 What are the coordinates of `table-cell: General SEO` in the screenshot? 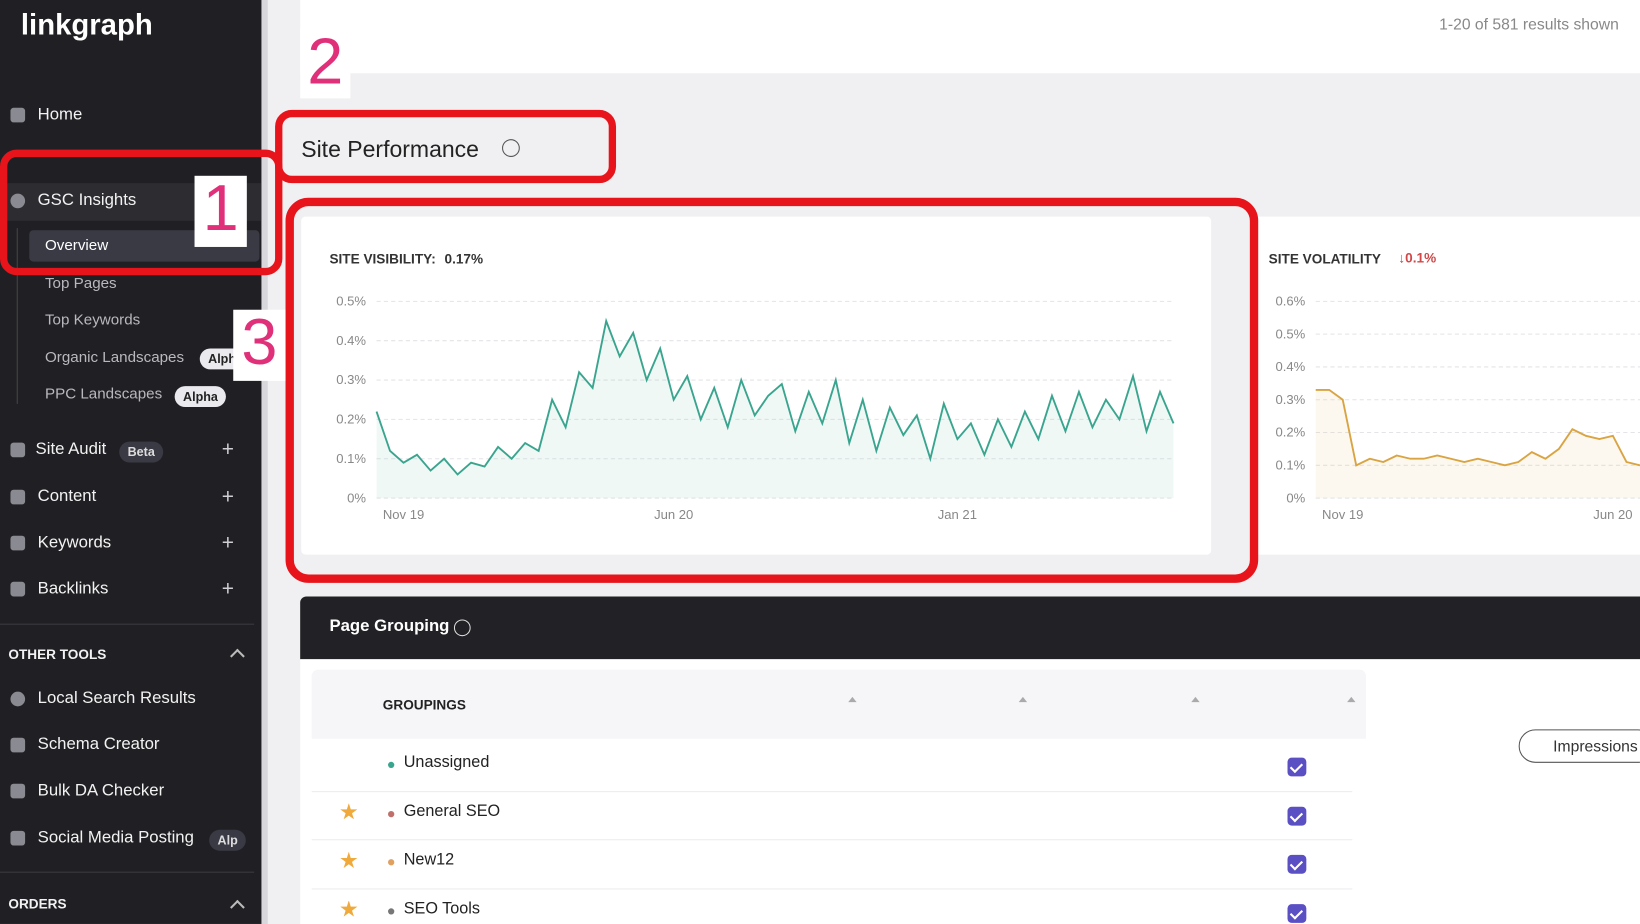 It's located at (452, 811).